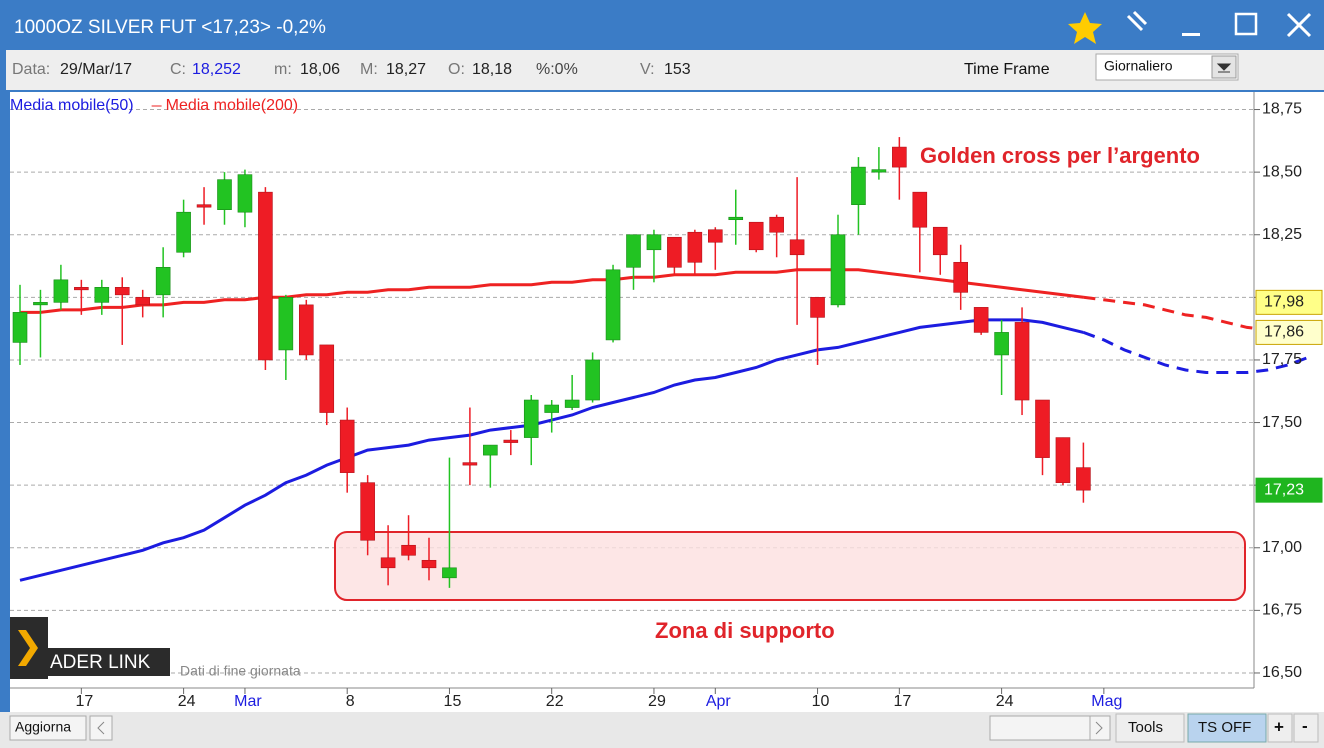 The width and height of the screenshot is (1324, 748). I want to click on moving-average-projection, so click(1195, 352).